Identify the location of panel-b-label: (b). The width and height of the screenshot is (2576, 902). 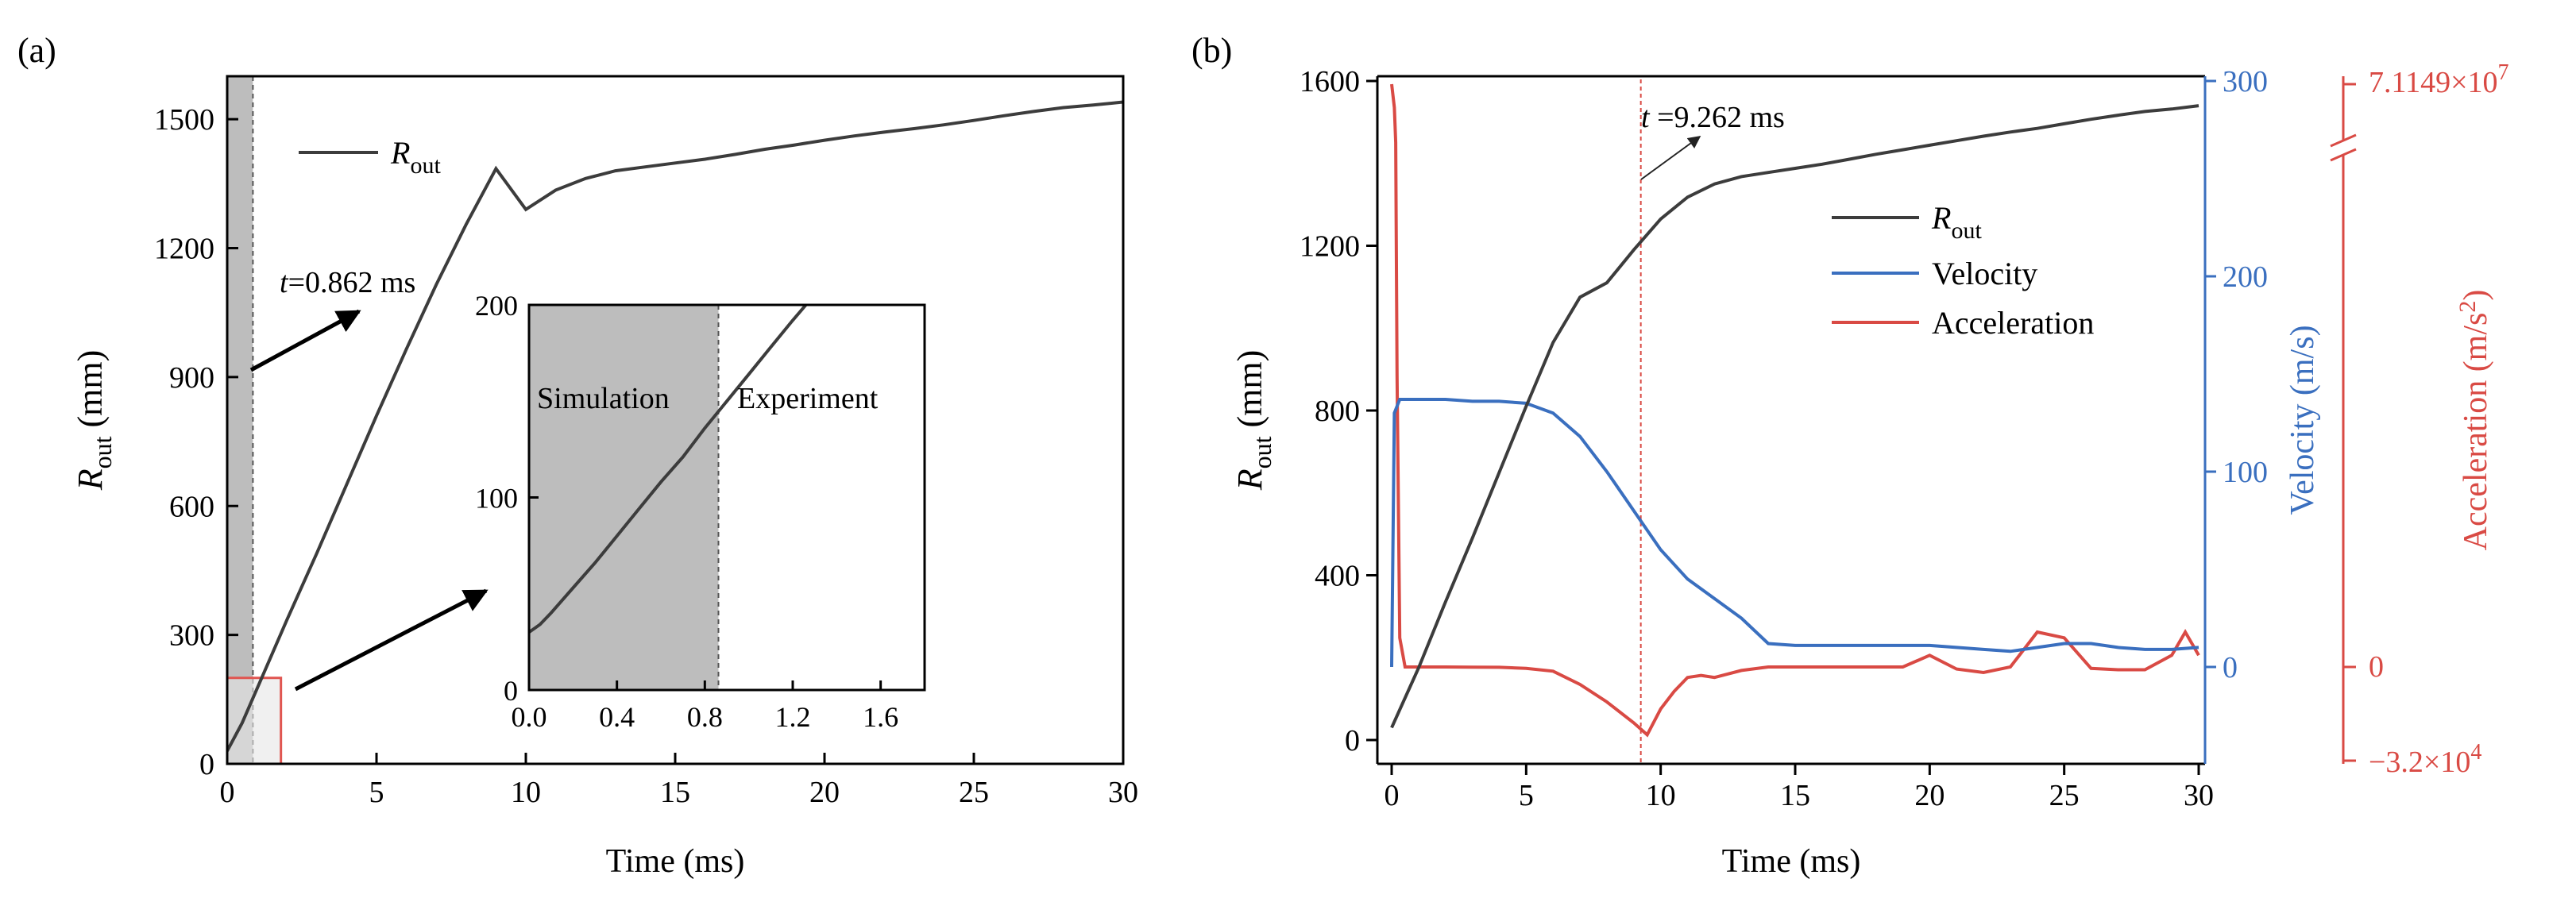
(1211, 51).